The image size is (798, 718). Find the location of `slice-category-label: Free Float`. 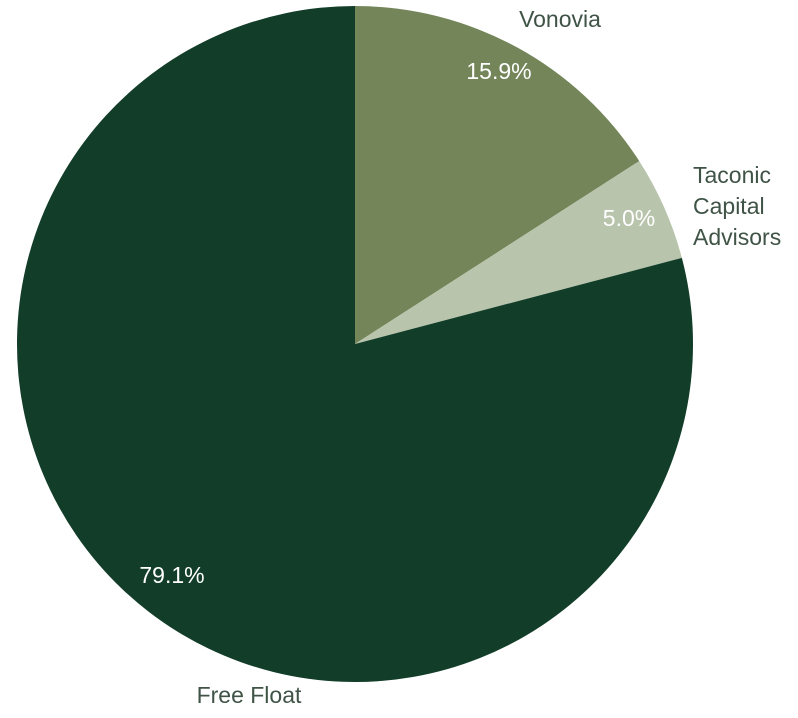

slice-category-label: Free Float is located at coordinates (249, 695).